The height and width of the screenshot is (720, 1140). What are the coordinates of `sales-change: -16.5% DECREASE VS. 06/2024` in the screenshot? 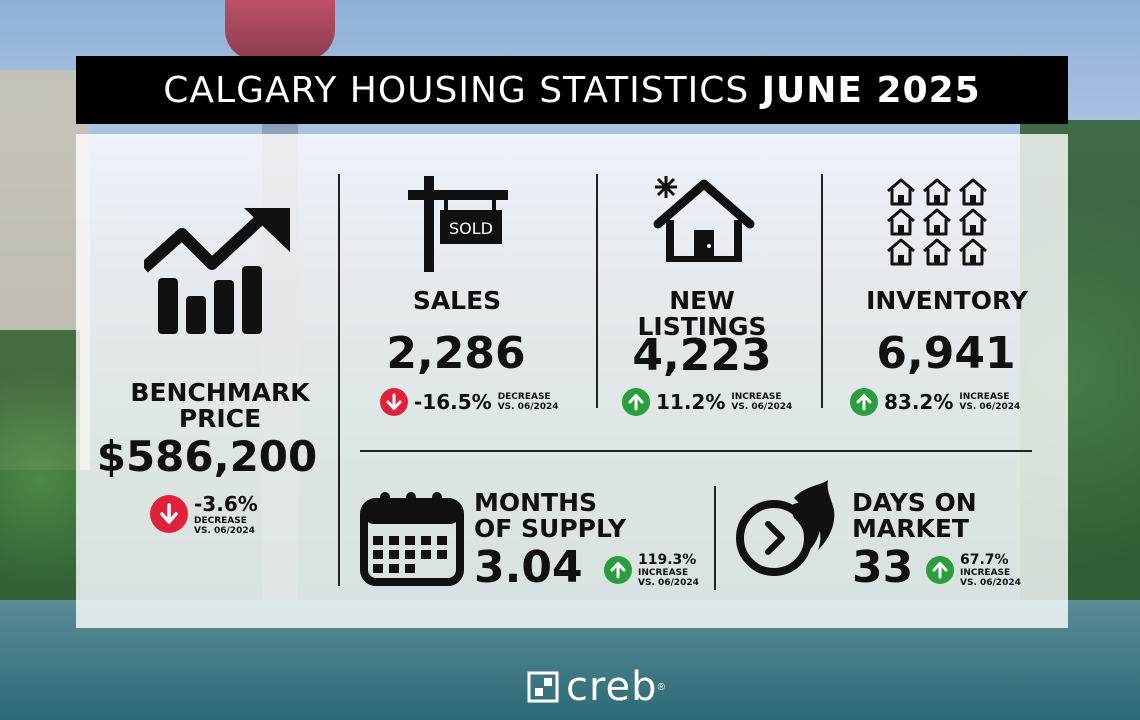 It's located at (469, 402).